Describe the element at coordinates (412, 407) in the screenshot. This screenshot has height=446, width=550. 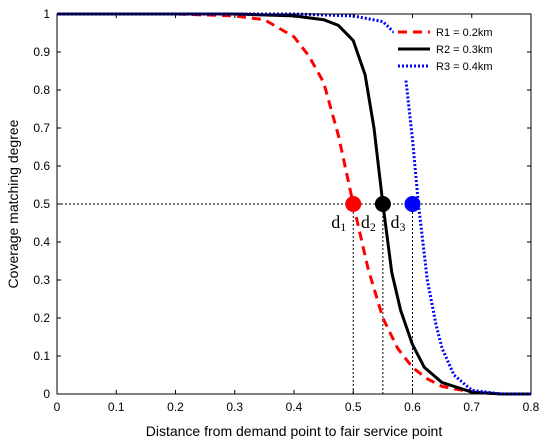
I see `x-tick-label: 0.6` at that location.